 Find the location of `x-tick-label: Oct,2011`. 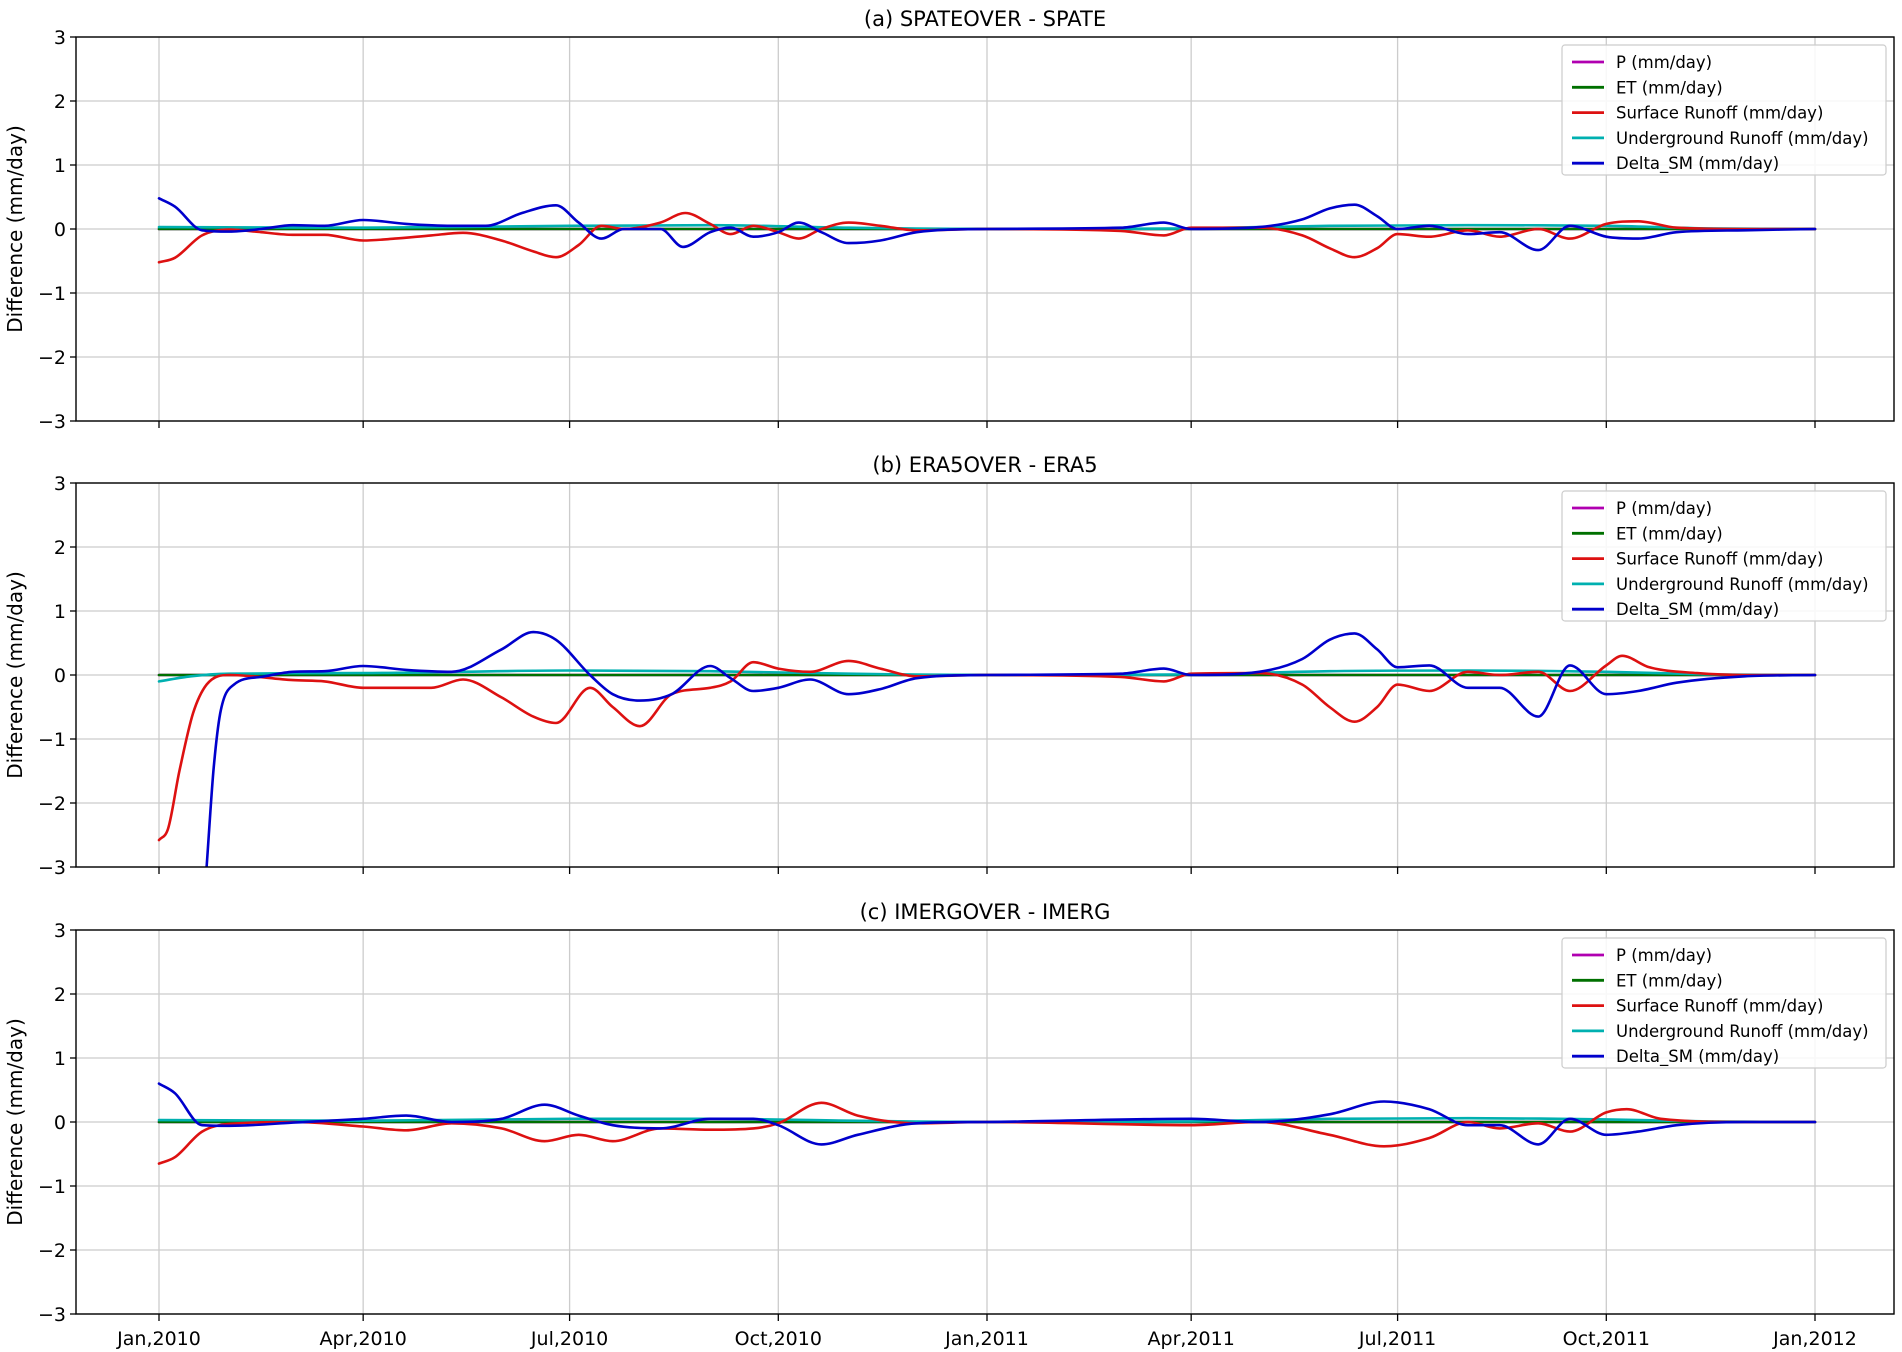

x-tick-label: Oct,2011 is located at coordinates (1606, 1339).